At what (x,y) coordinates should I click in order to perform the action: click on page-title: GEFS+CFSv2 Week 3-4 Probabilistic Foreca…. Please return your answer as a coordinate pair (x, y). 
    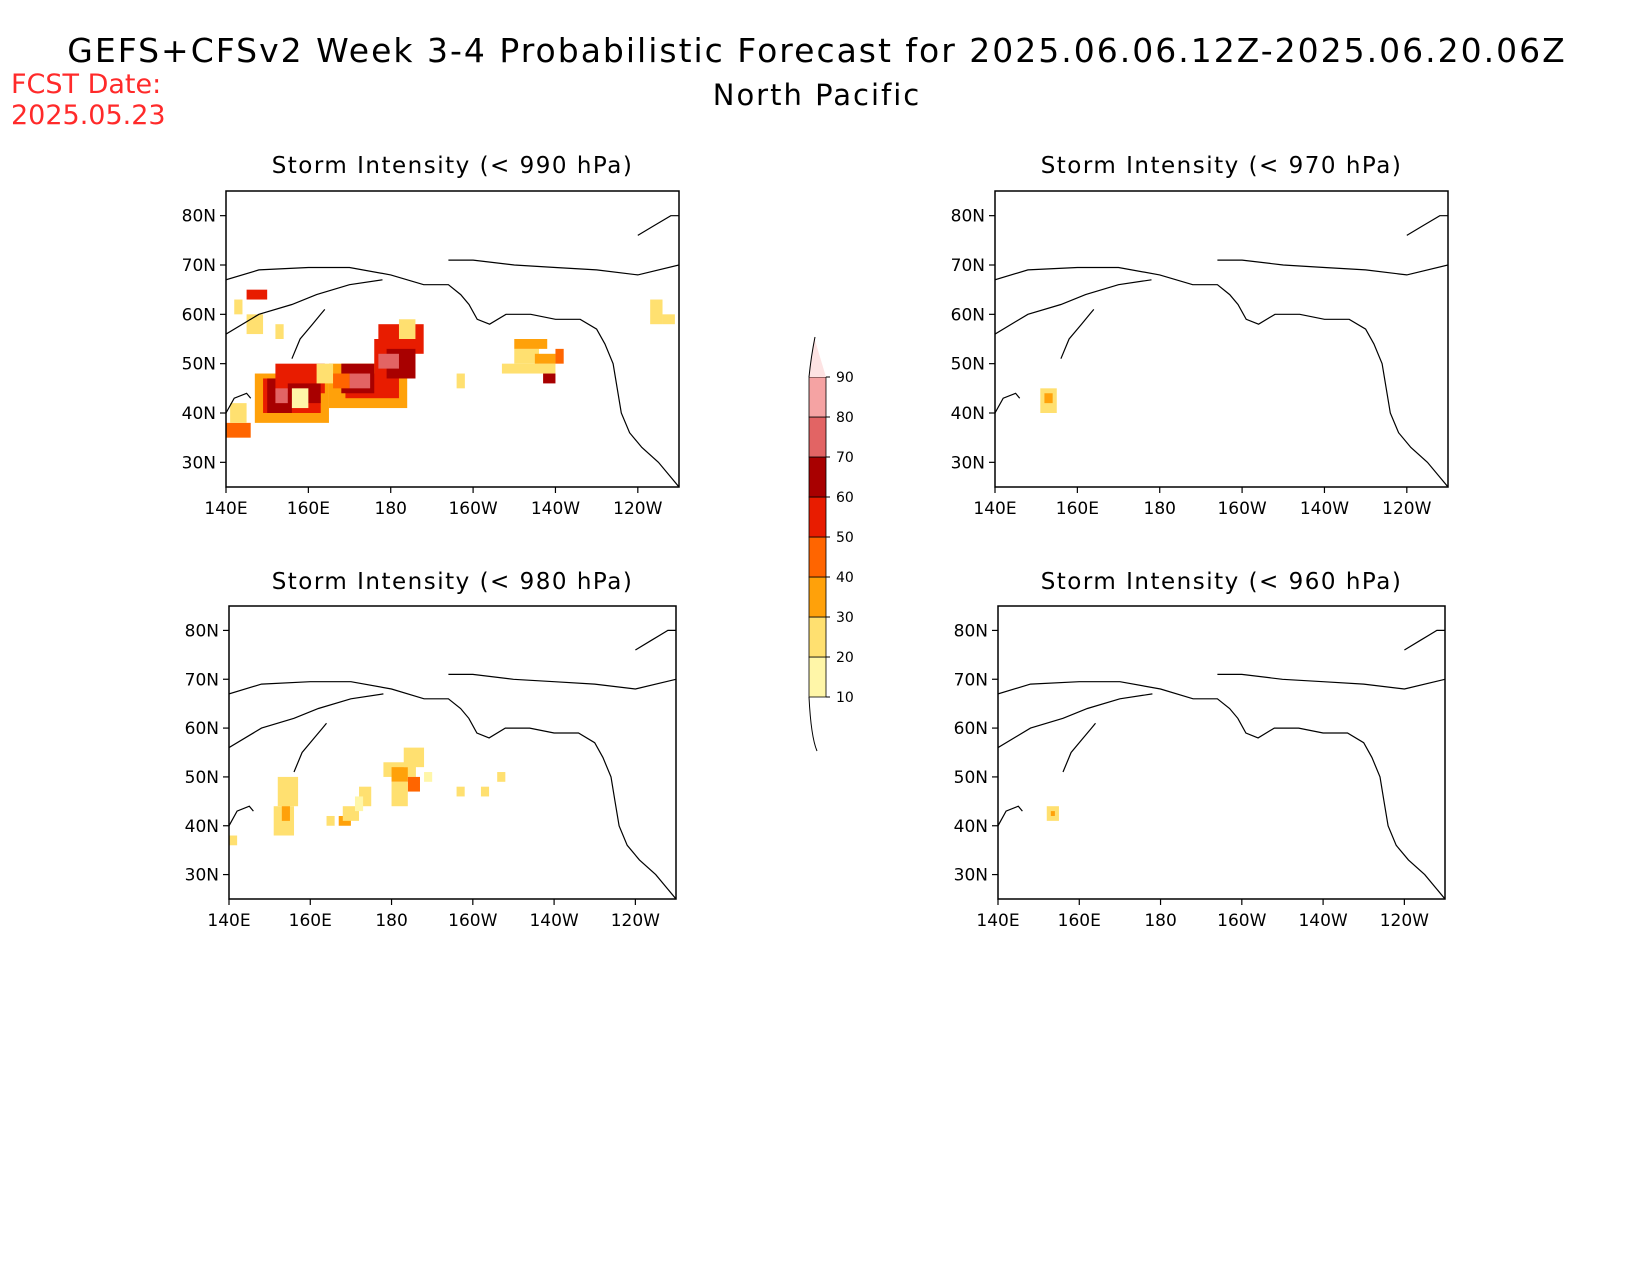
    Looking at the image, I should click on (816, 50).